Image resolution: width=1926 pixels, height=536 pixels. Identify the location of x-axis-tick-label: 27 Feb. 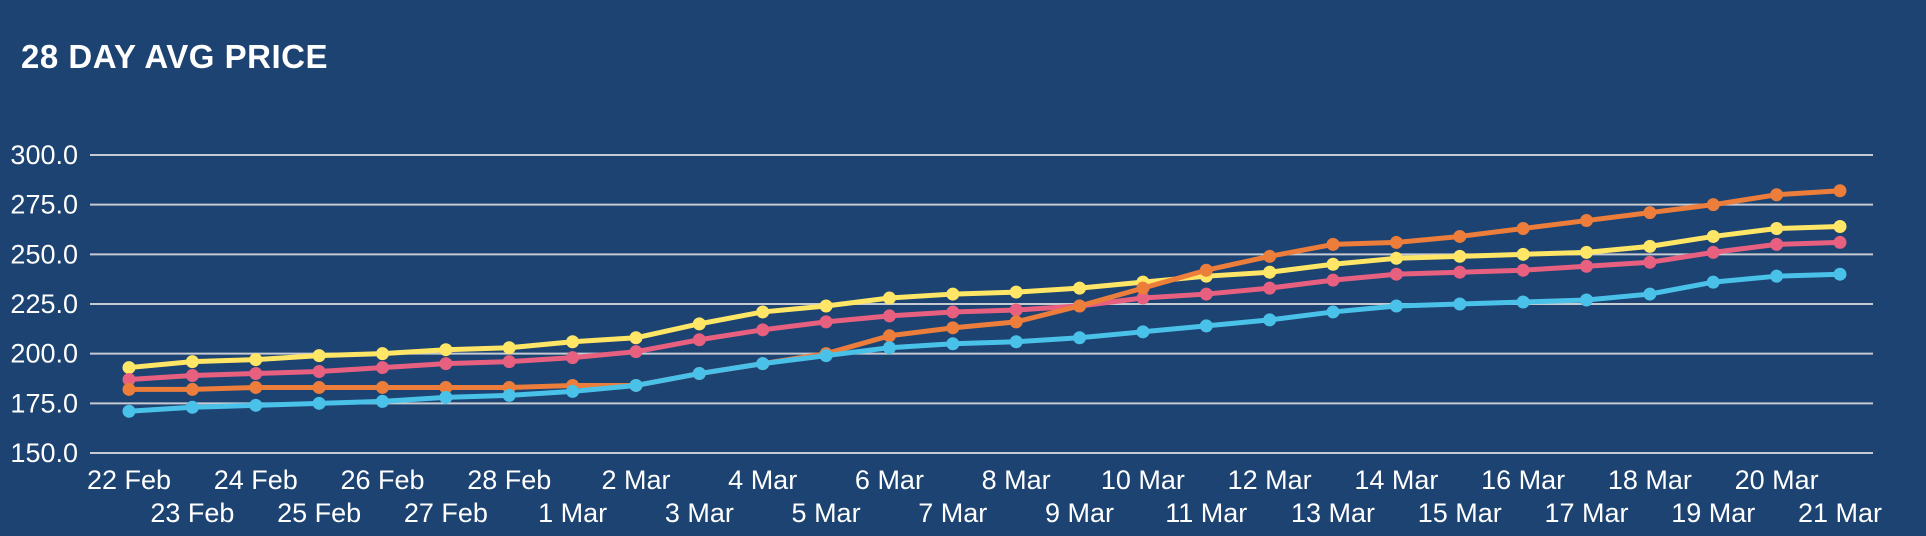
(446, 513).